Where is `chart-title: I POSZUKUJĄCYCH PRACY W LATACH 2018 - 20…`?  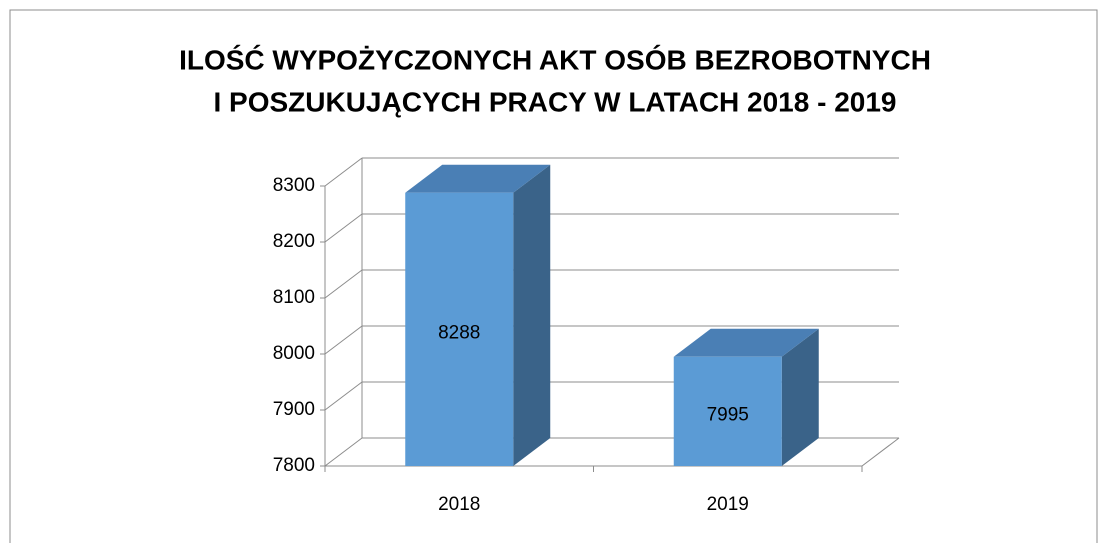
chart-title: I POSZUKUJĄCYCH PRACY W LATACH 2018 - 20… is located at coordinates (554, 101).